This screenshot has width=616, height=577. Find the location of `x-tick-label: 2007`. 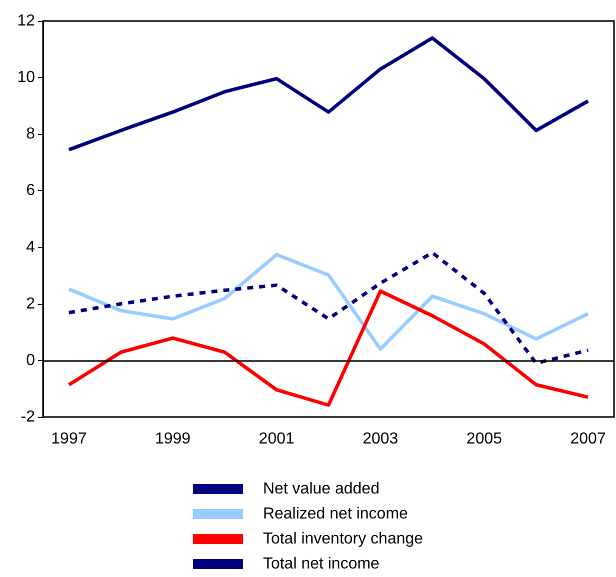

x-tick-label: 2007 is located at coordinates (588, 439).